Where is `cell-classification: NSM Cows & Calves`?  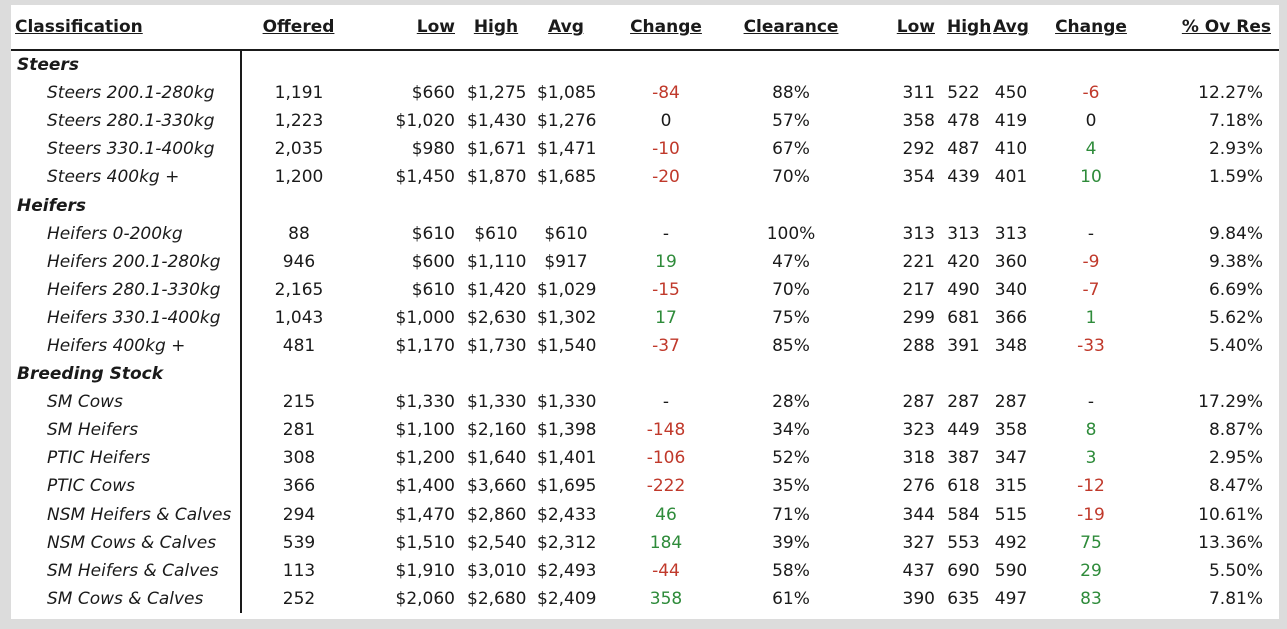
cell-classification: NSM Cows & Calves is located at coordinates (126, 542).